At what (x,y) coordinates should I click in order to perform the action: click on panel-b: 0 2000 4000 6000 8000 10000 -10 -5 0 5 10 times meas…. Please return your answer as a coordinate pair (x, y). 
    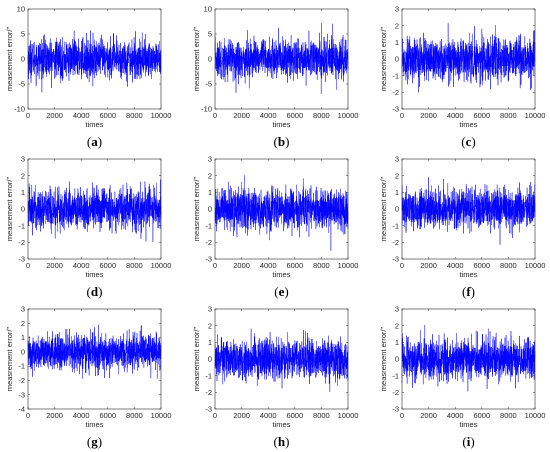
    Looking at the image, I should click on (275, 77).